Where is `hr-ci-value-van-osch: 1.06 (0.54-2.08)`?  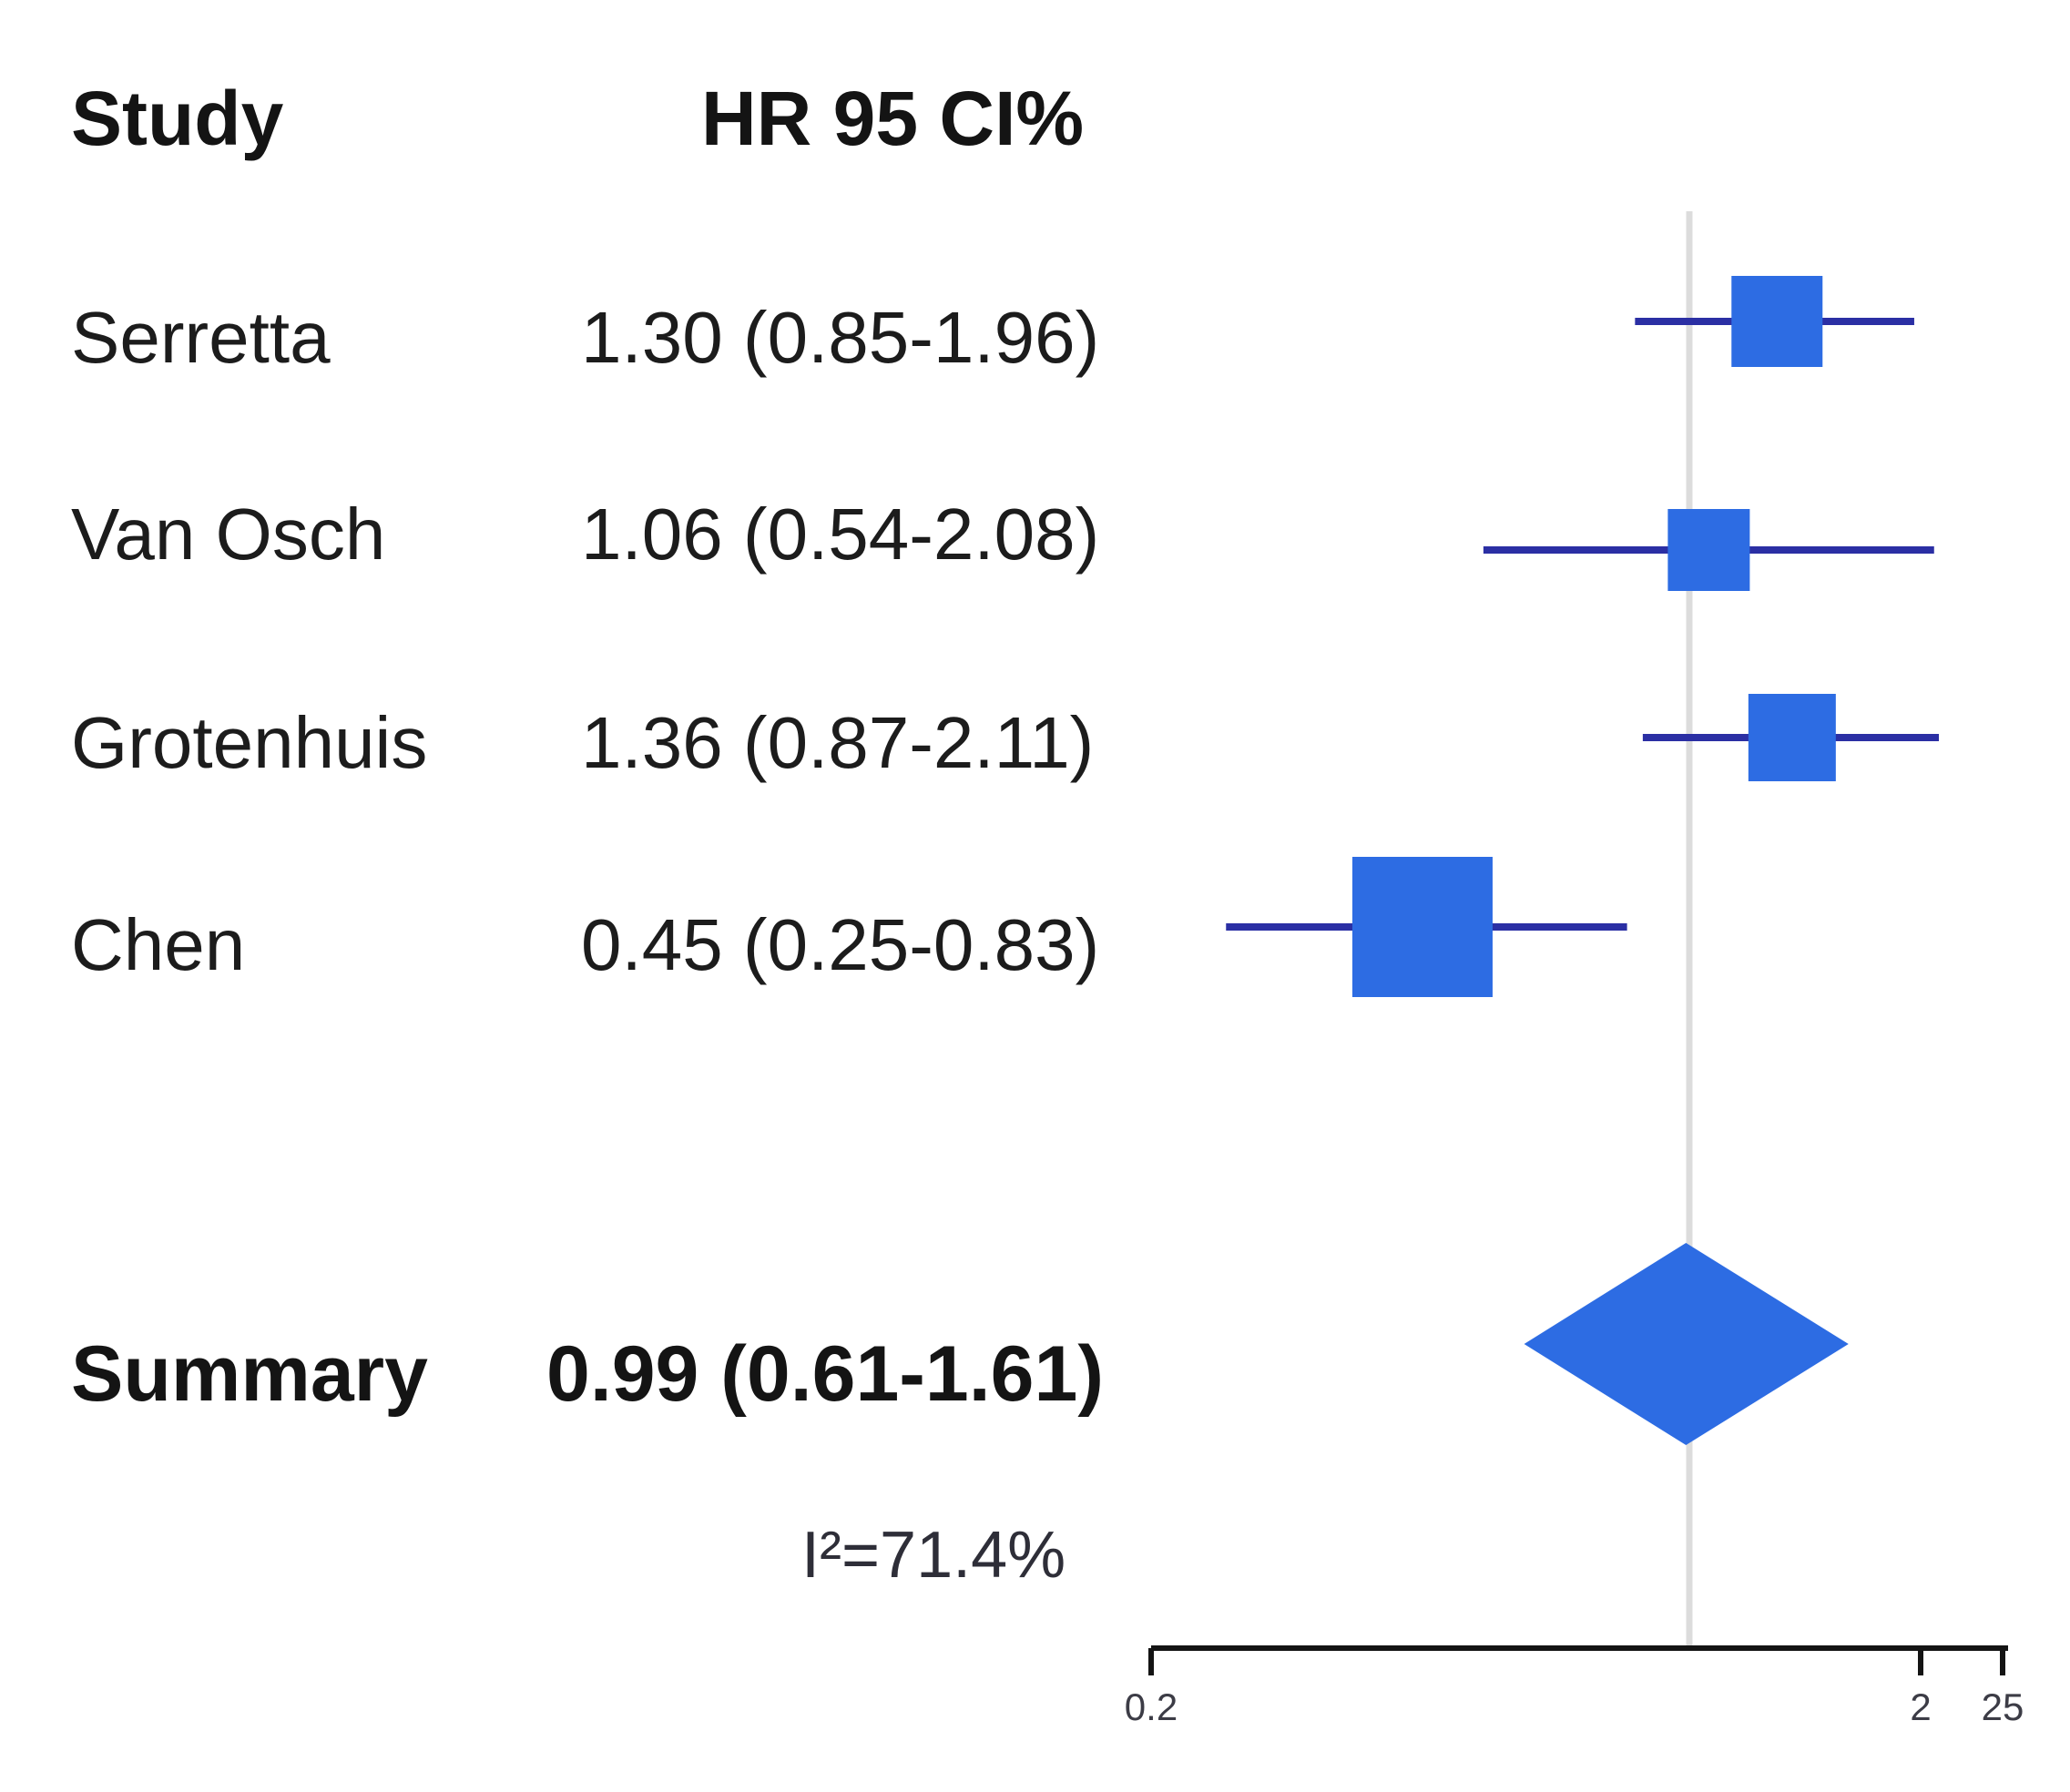 hr-ci-value-van-osch: 1.06 (0.54-2.08) is located at coordinates (840, 534).